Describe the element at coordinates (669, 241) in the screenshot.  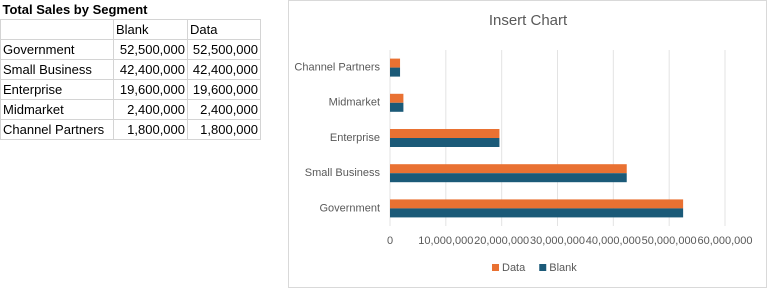
I see `x-tick-label: 50,000,000` at that location.